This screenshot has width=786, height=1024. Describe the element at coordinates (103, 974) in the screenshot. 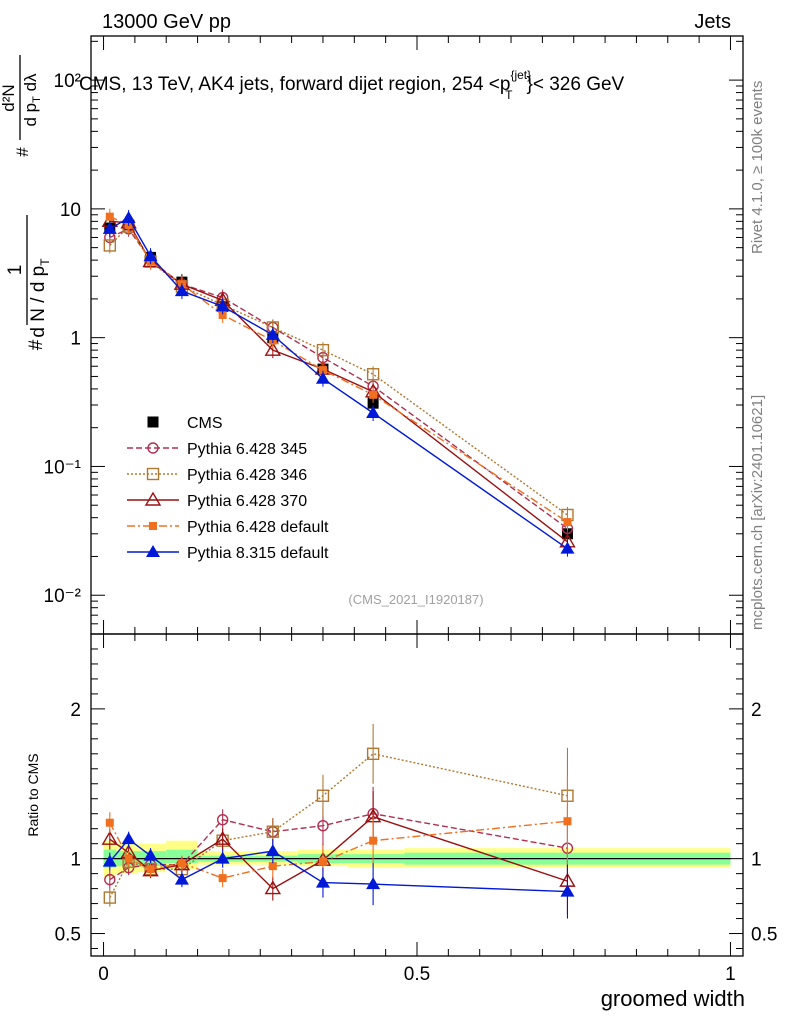

I see `ratio-xtick-label: 0` at that location.